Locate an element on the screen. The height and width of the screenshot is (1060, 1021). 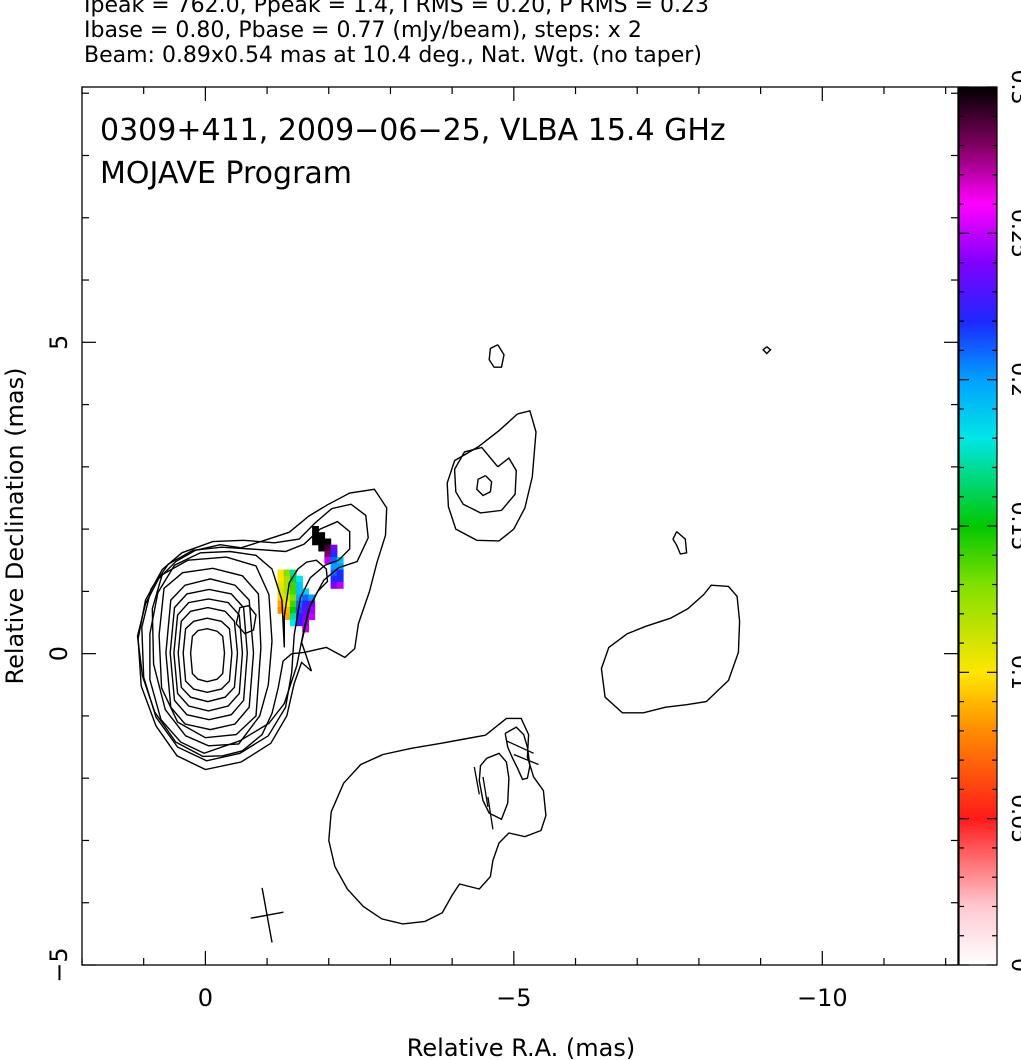
contour-north-mid is located at coordinates (485, 480).